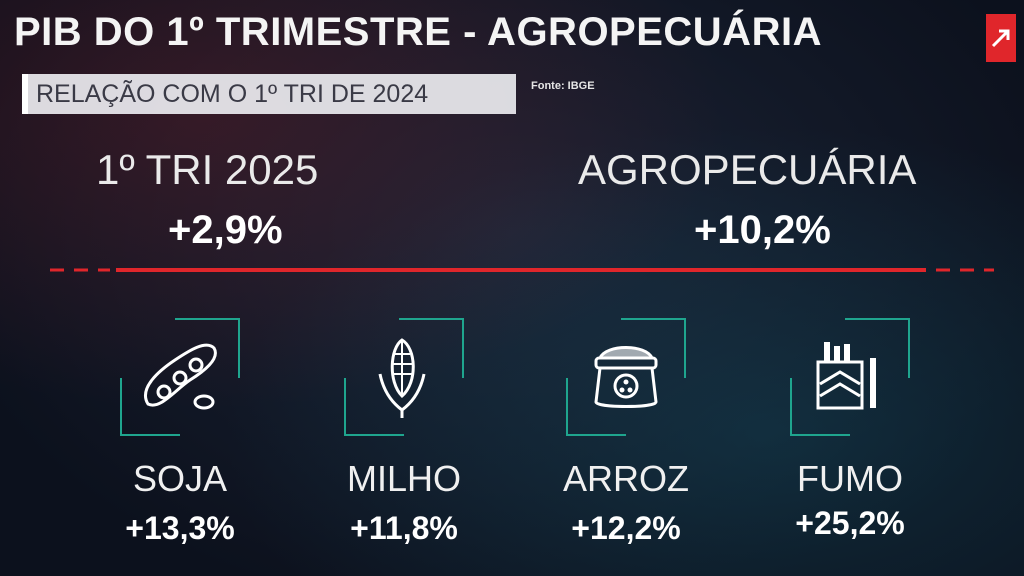  I want to click on card-arroz, so click(626, 377).